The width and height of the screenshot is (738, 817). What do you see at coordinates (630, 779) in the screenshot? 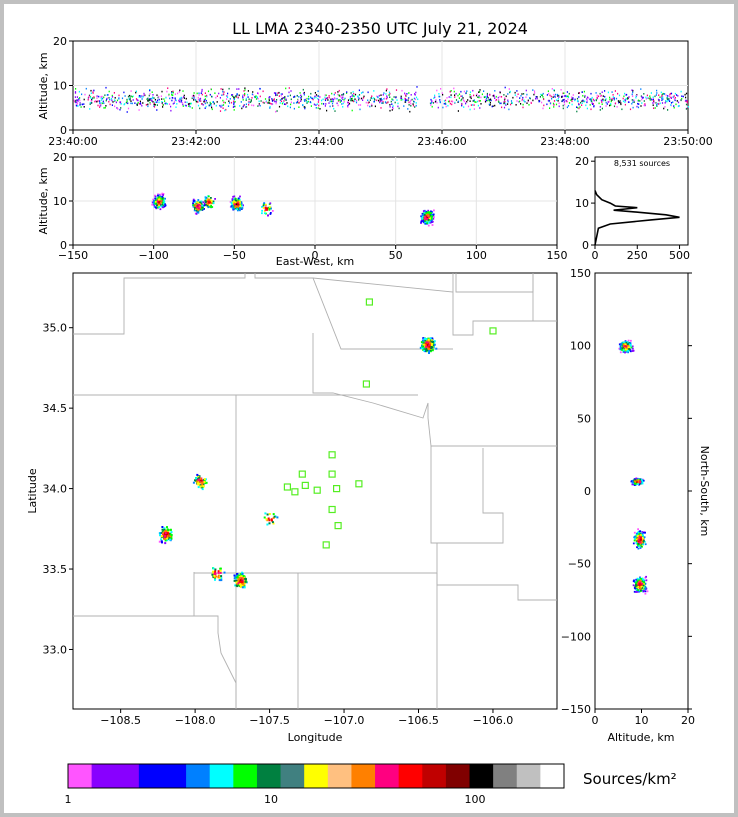
I see `colorbar-label: Sources/km²` at bounding box center [630, 779].